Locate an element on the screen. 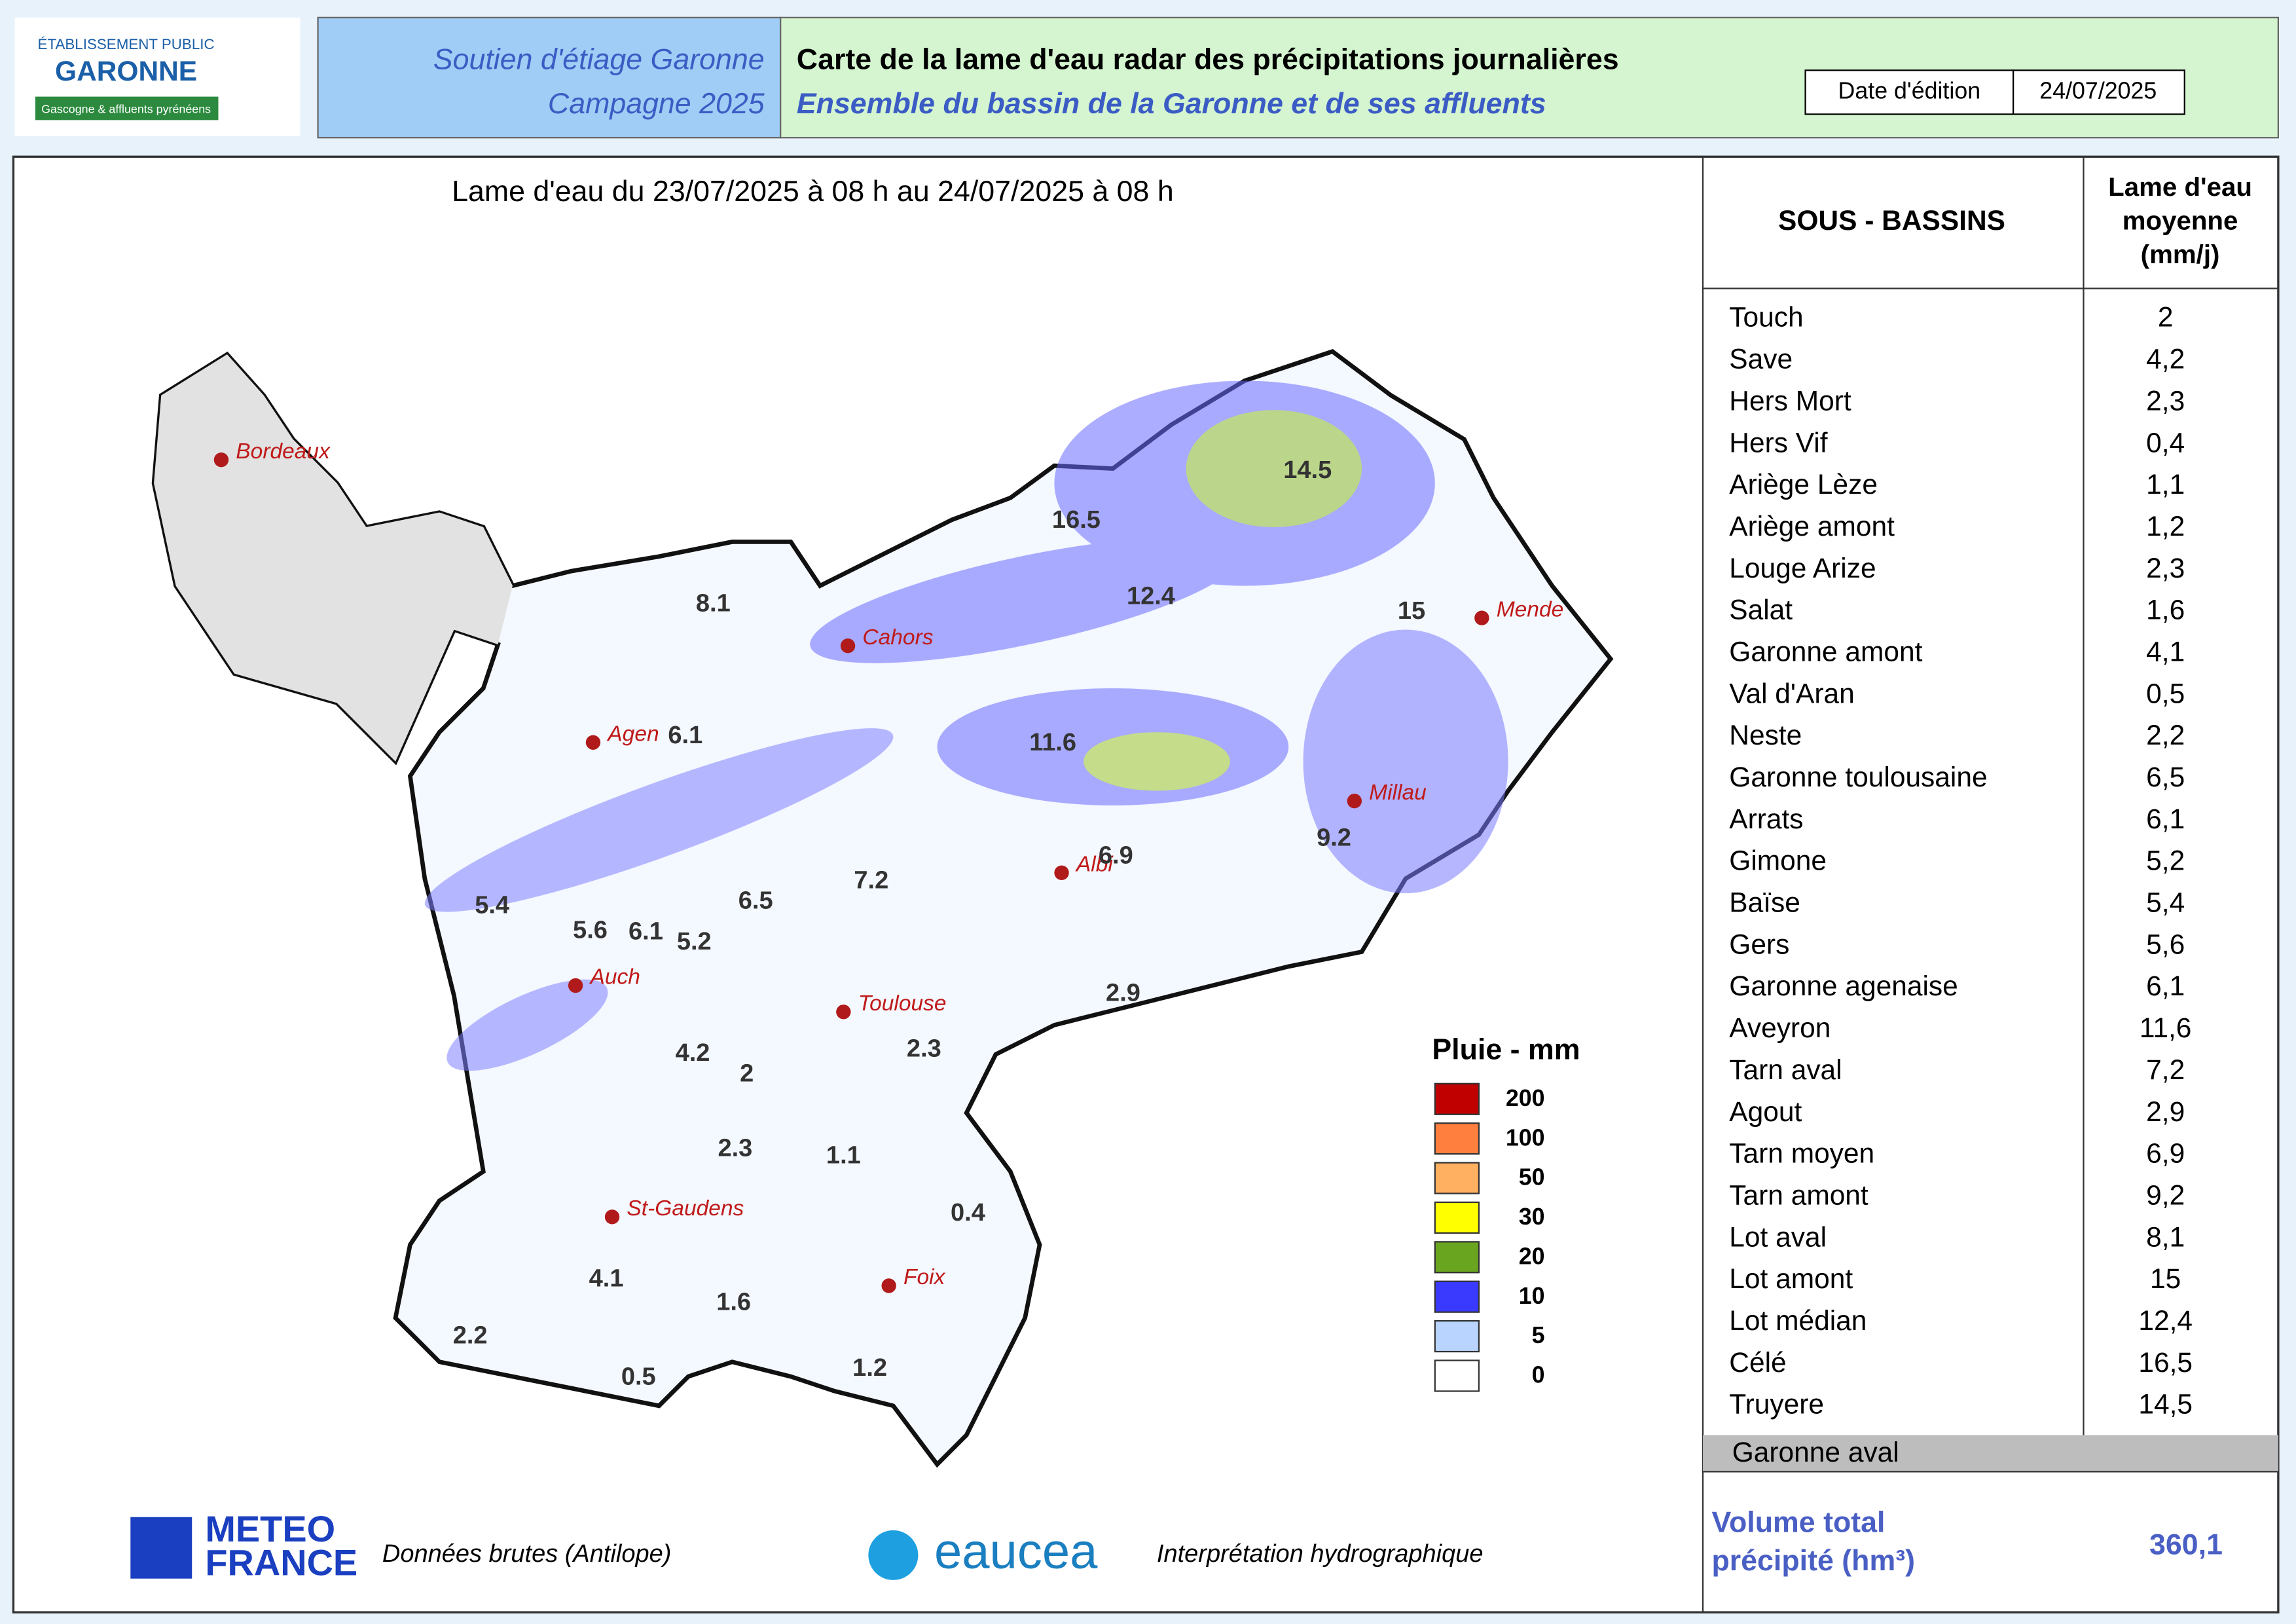 Image resolution: width=2296 pixels, height=1624 pixels. basin-value: 0.5 is located at coordinates (638, 1376).